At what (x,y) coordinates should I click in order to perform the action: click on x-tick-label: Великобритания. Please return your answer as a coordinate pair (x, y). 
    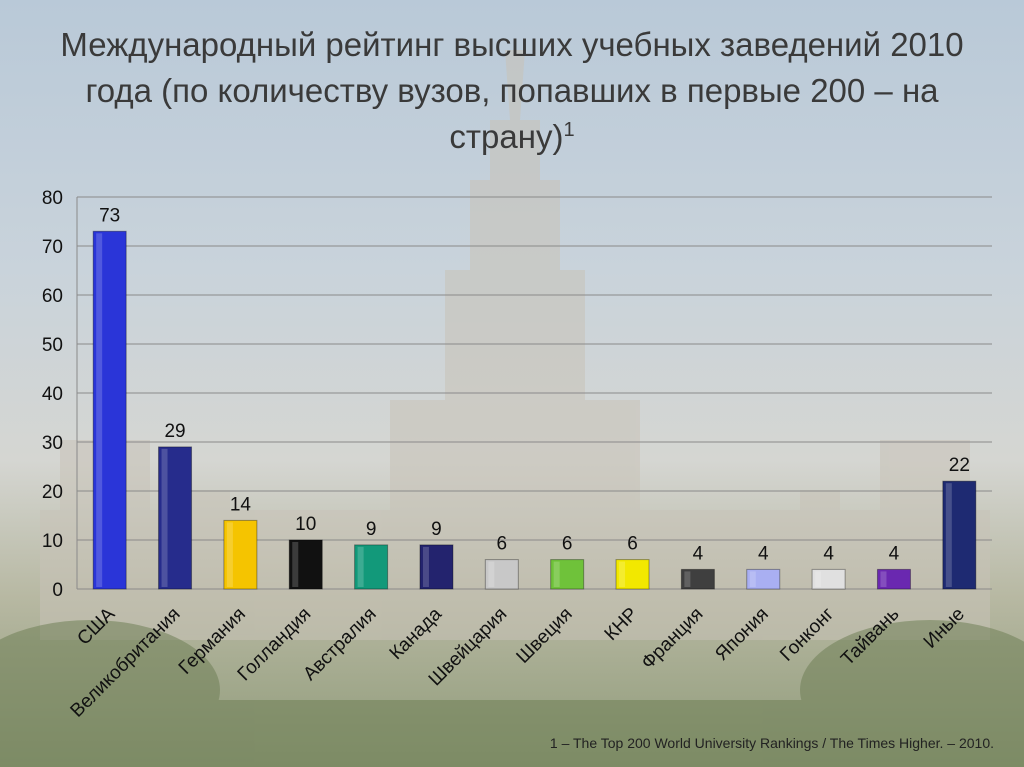
    Looking at the image, I should click on (126, 663).